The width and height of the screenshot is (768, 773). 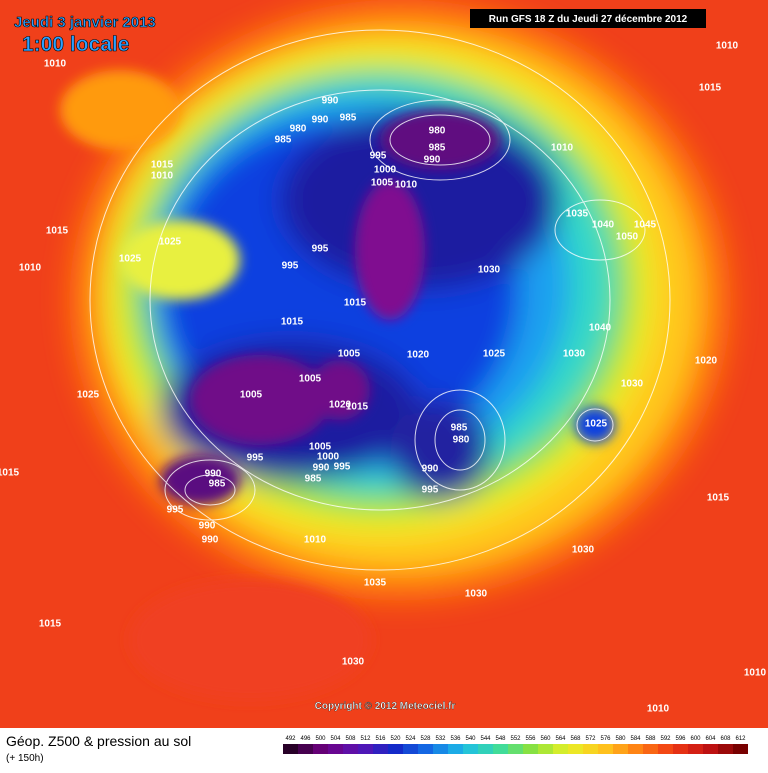 What do you see at coordinates (605, 739) in the screenshot?
I see `legend-label: 576` at bounding box center [605, 739].